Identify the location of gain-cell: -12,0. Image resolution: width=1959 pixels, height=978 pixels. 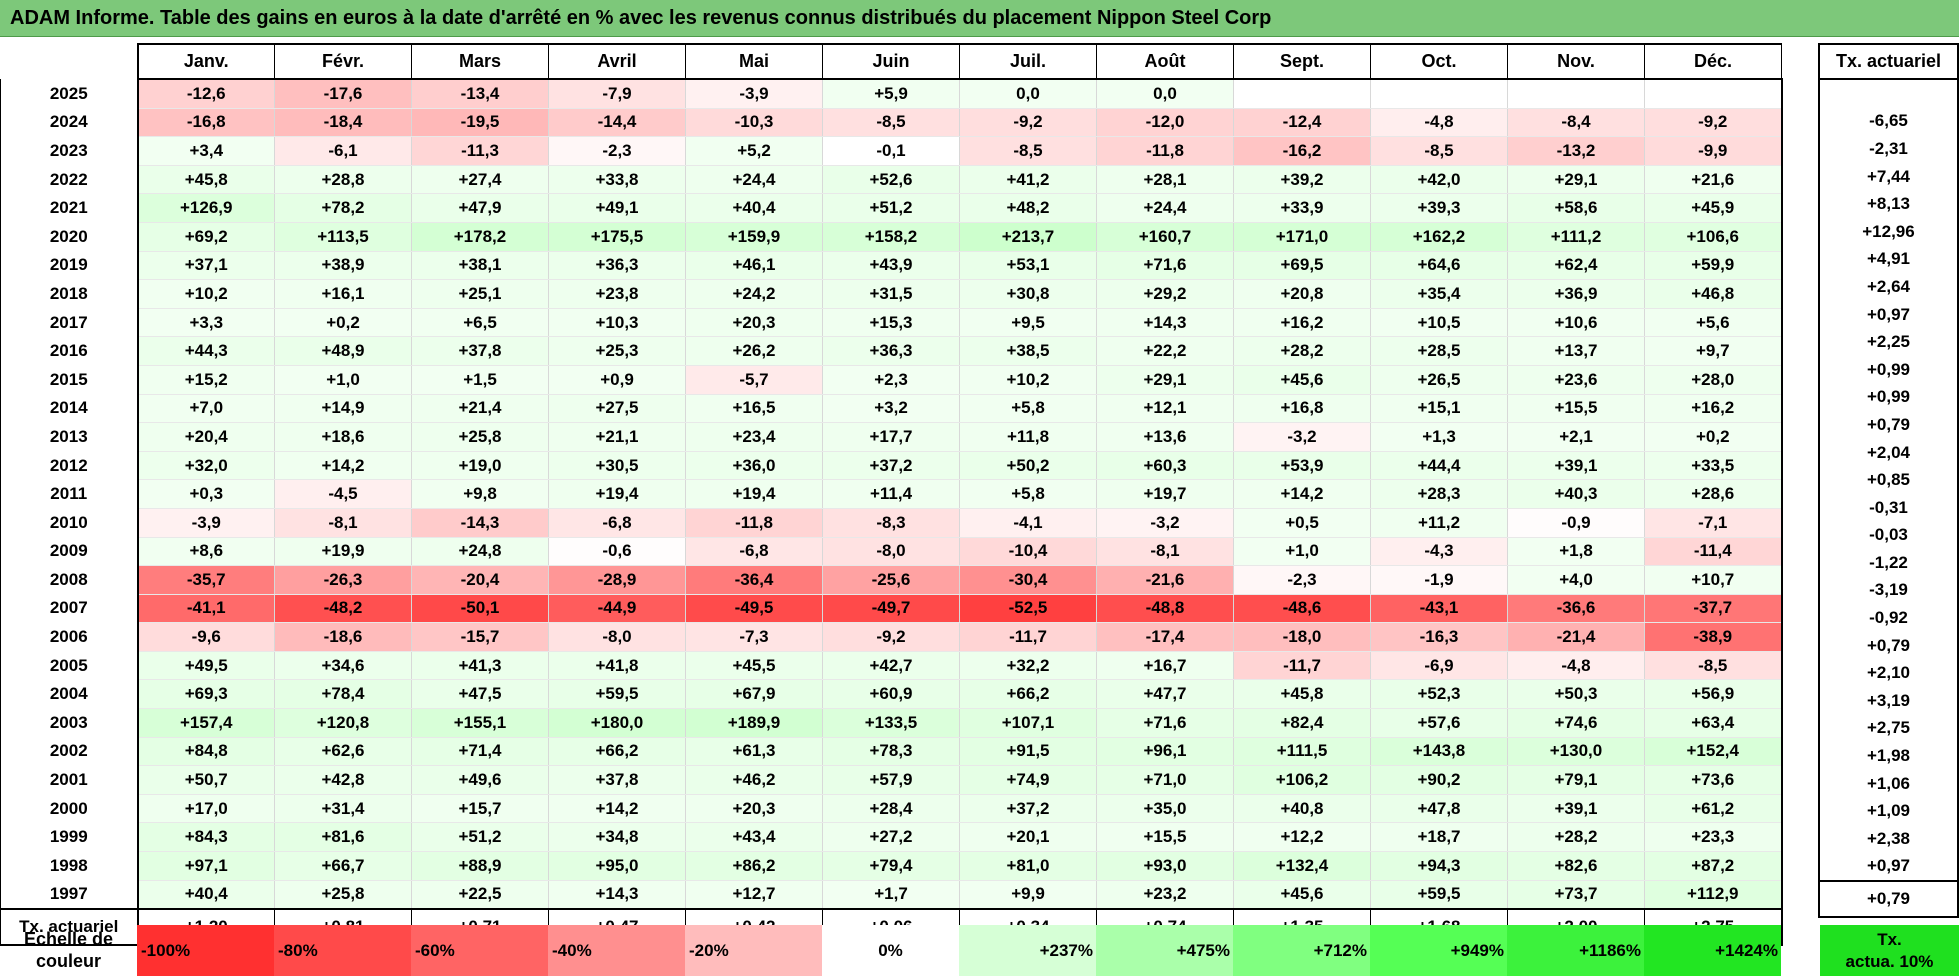
(1165, 123).